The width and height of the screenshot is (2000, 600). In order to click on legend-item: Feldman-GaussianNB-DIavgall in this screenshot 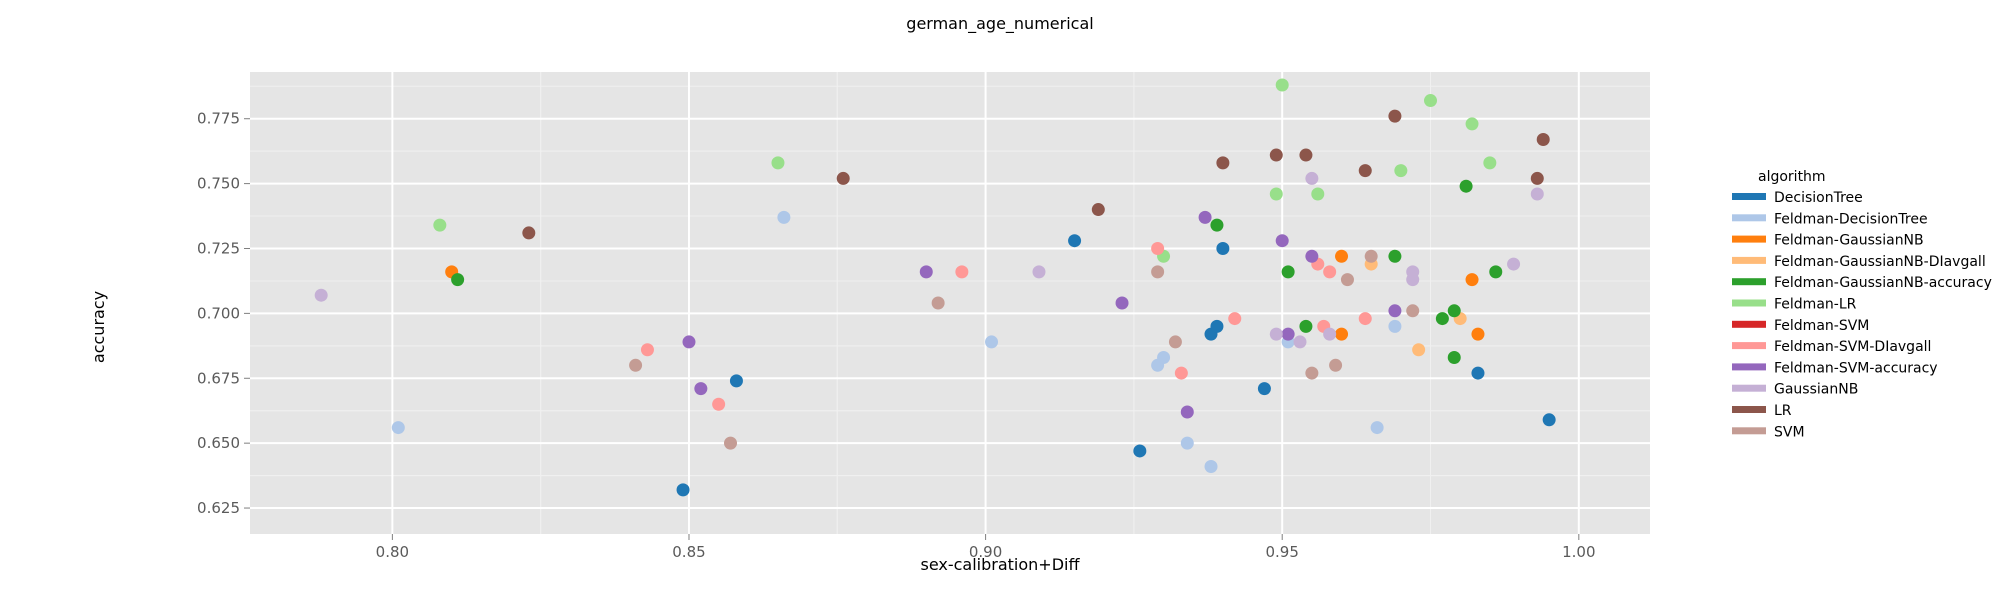, I will do `click(1859, 262)`.